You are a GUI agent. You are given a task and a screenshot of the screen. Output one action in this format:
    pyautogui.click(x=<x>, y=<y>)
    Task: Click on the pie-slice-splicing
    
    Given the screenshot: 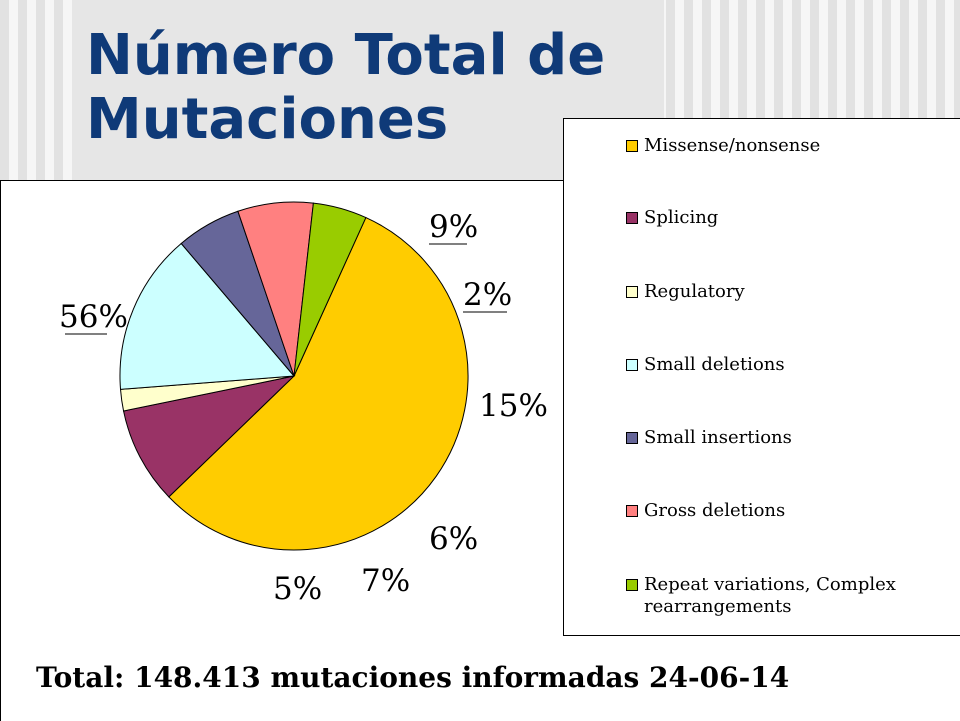 What is the action you would take?
    pyautogui.click(x=209, y=436)
    